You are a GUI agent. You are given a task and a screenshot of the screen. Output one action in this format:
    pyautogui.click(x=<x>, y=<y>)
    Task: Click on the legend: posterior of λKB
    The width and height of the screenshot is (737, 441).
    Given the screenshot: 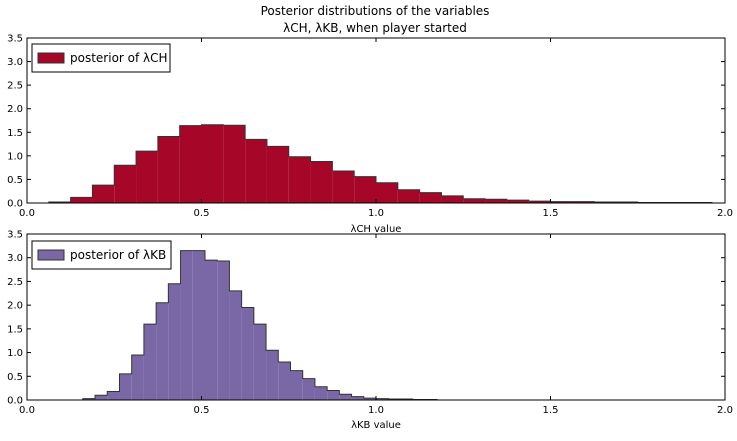 What is the action you would take?
    pyautogui.click(x=101, y=255)
    